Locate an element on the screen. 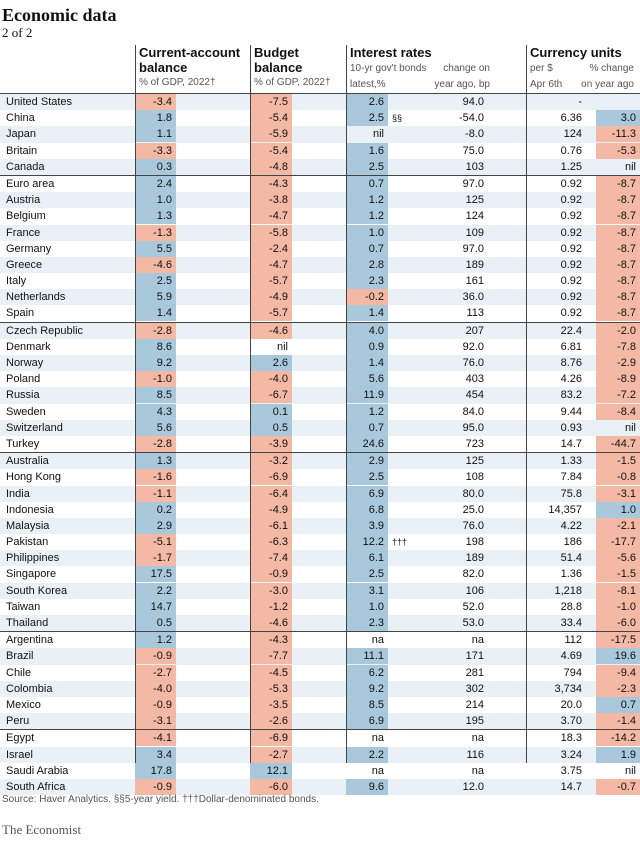 This screenshot has width=640, height=844. current-account-value: 0.5 is located at coordinates (155, 623).